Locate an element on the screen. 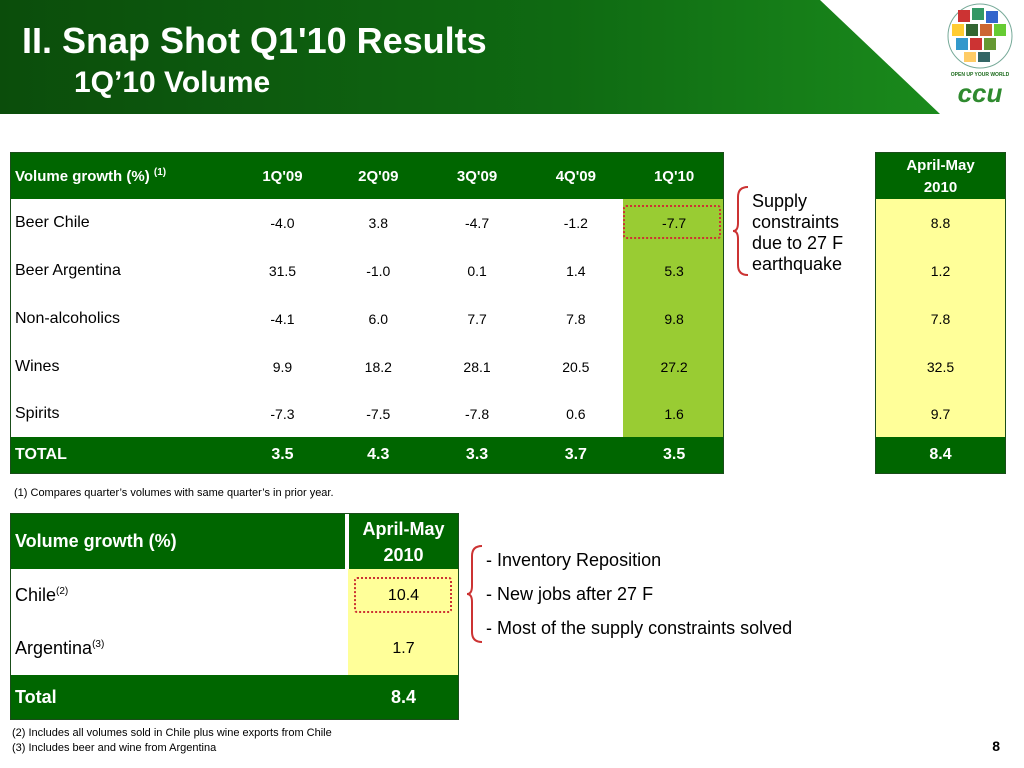 The height and width of the screenshot is (768, 1024). table-cell: 9.8 is located at coordinates (674, 319).